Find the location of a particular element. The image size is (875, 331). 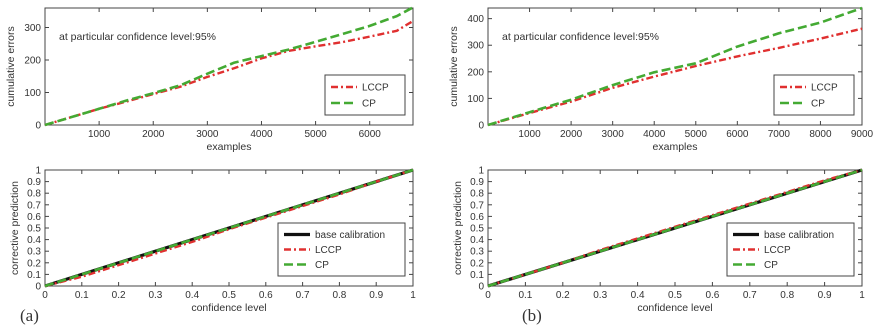

legend-box is located at coordinates (814, 95).